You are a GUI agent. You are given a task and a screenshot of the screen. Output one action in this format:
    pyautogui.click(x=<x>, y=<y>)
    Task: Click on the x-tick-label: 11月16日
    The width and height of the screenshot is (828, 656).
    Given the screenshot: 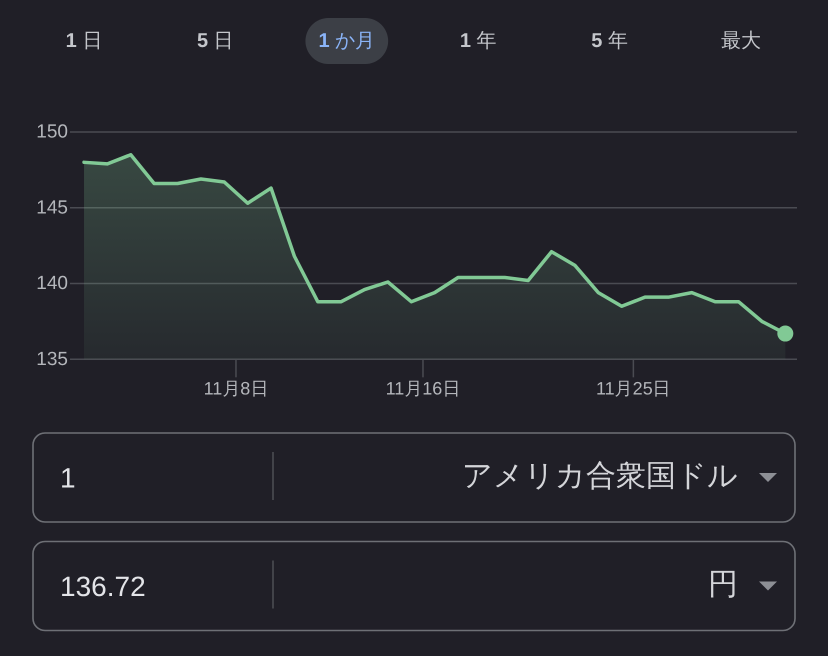 What is the action you would take?
    pyautogui.click(x=423, y=388)
    